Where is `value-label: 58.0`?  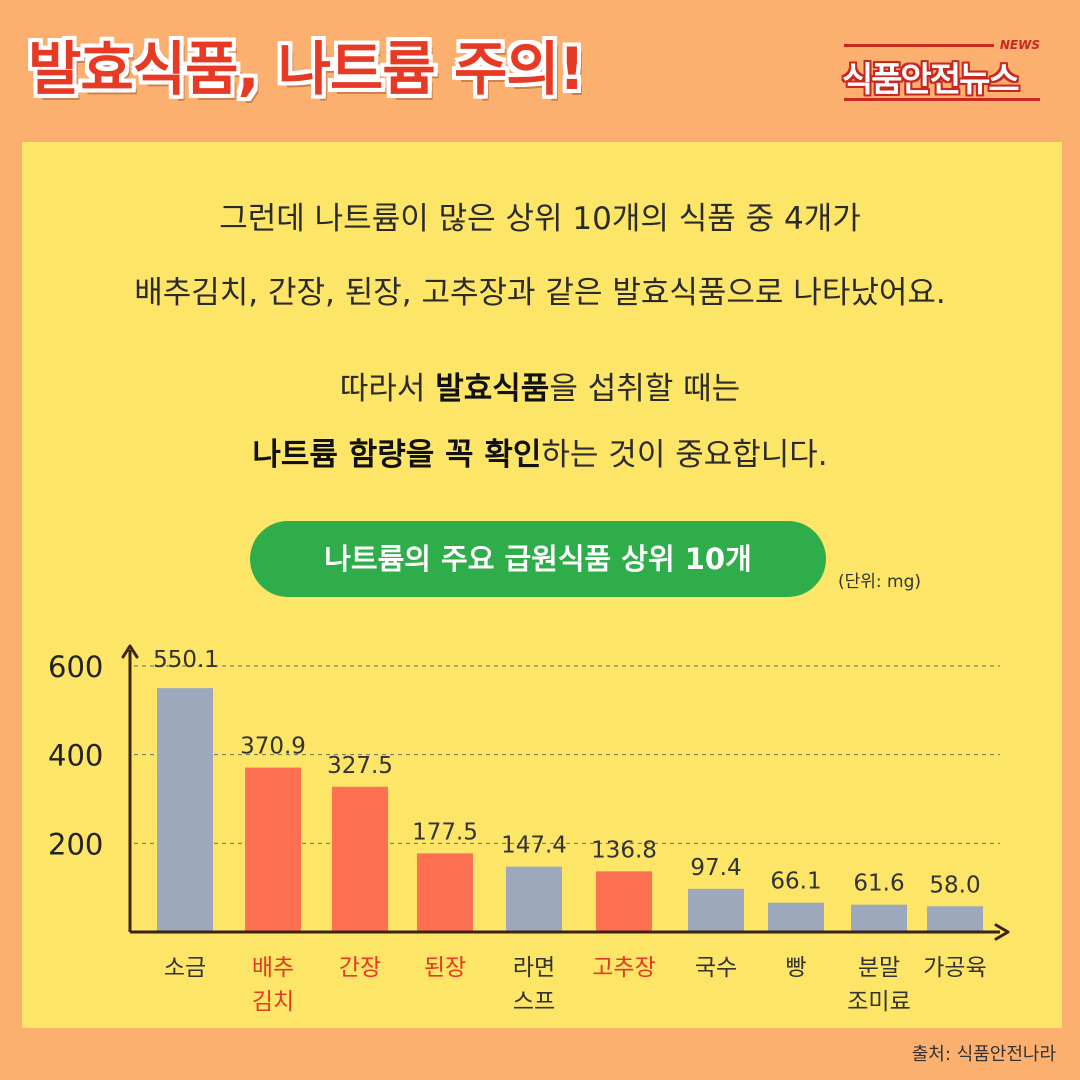
value-label: 58.0 is located at coordinates (954, 885).